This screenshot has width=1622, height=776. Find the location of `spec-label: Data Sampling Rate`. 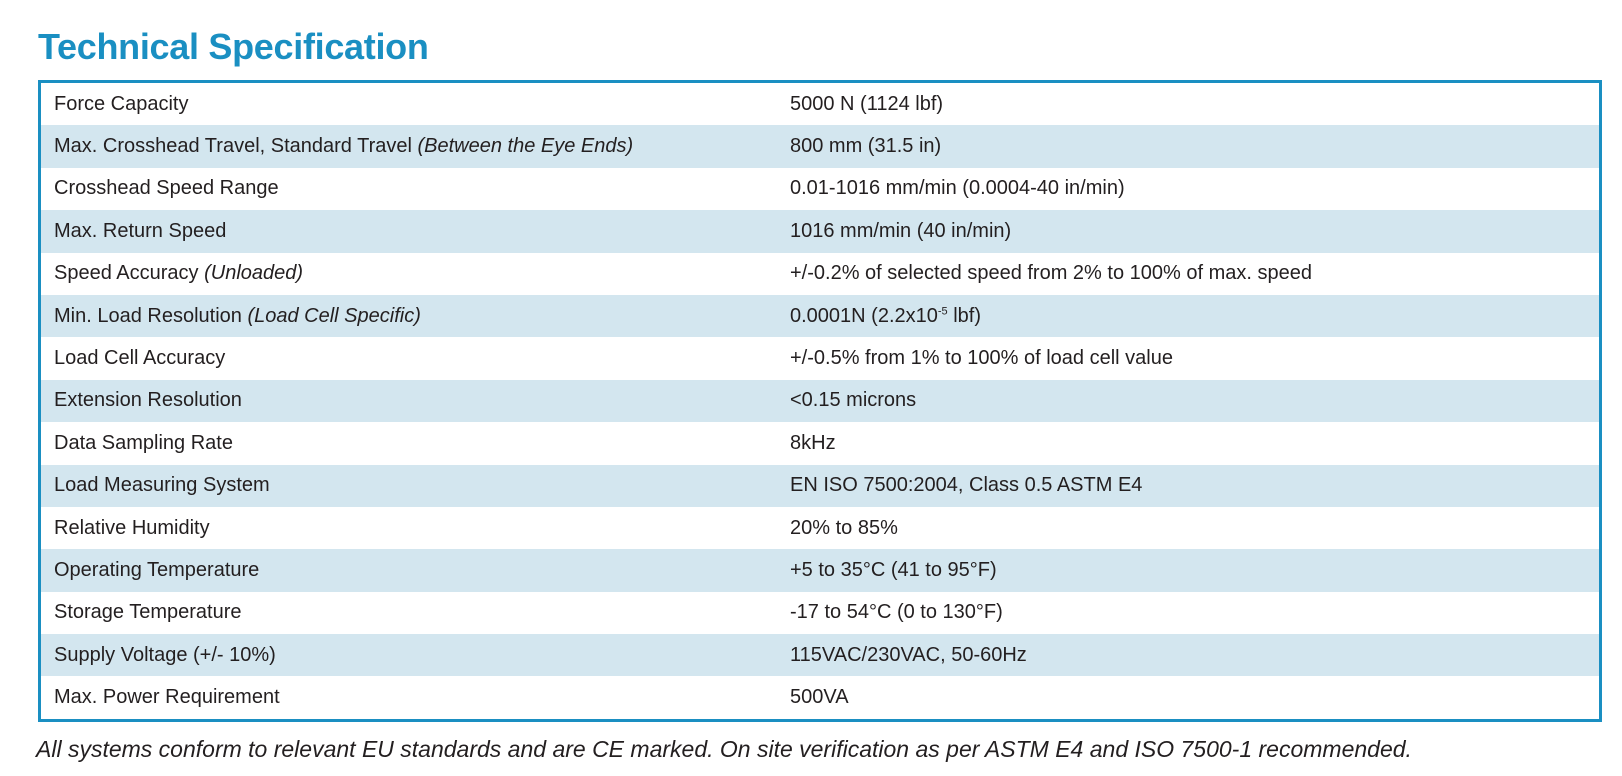

spec-label: Data Sampling Rate is located at coordinates (143, 442).